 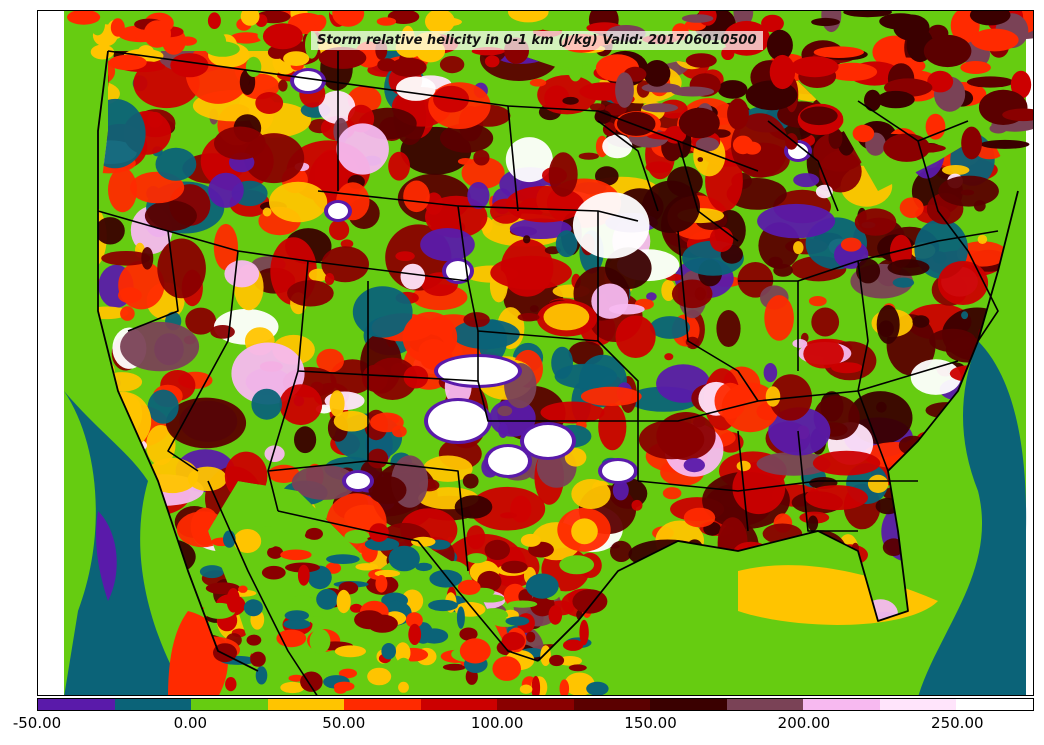 What do you see at coordinates (37, 723) in the screenshot?
I see `colorbar-tick-label: -50.00` at bounding box center [37, 723].